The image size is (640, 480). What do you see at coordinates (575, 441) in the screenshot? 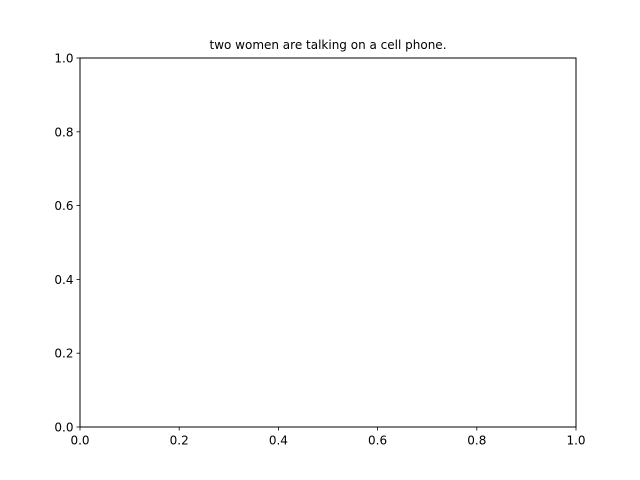
I see `x-tick-label: 1.0` at bounding box center [575, 441].